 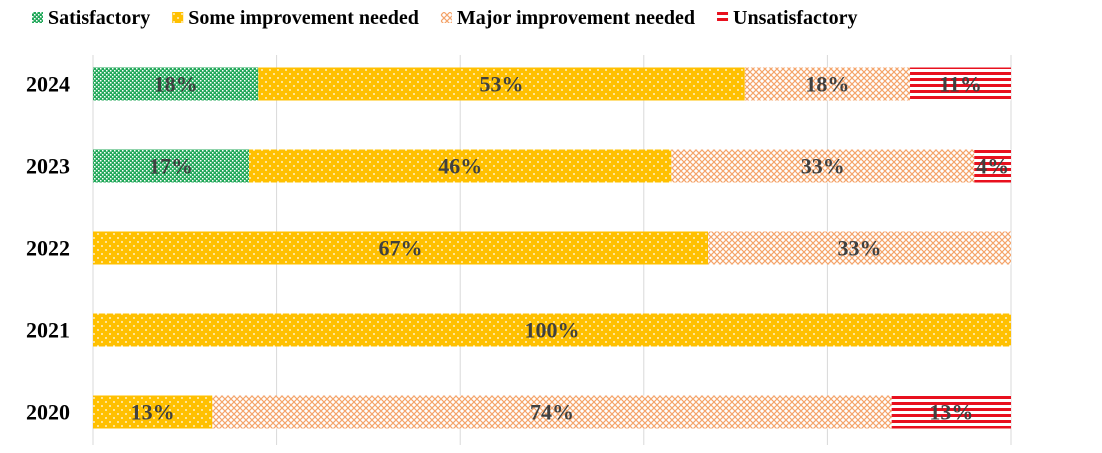 I want to click on y-tick-label: 2023, so click(x=48, y=166).